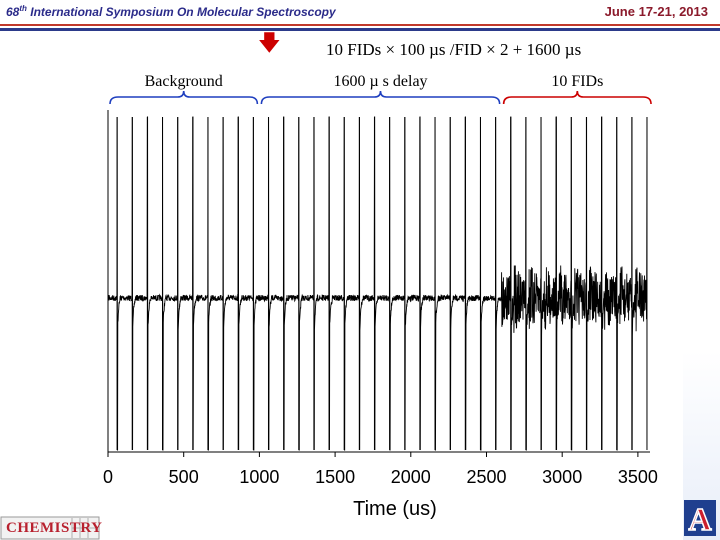  What do you see at coordinates (360, 25) in the screenshot?
I see `header-rule-red` at bounding box center [360, 25].